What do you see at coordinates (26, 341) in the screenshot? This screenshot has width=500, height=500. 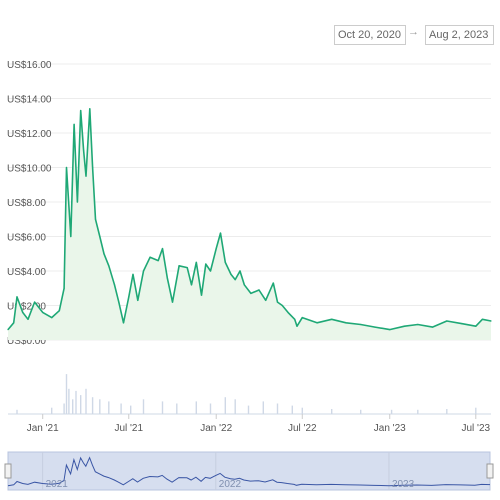 I see `y-tick-label: US$0.00` at bounding box center [26, 341].